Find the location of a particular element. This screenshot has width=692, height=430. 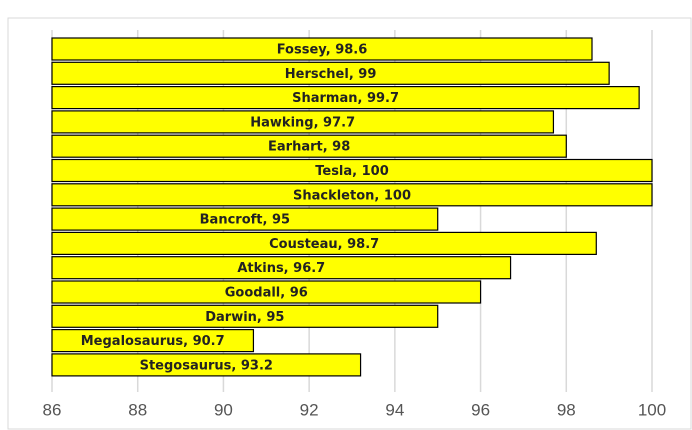

data-label: Goodall, 96 is located at coordinates (266, 293).